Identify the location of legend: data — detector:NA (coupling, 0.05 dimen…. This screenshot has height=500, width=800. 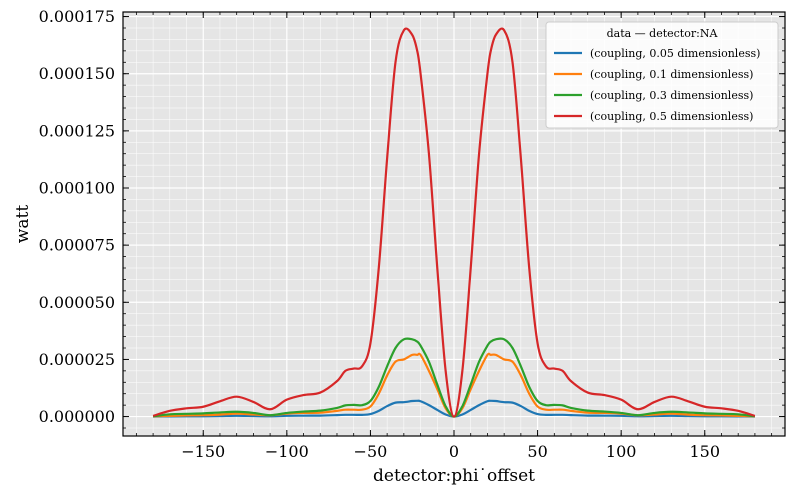
(662, 75).